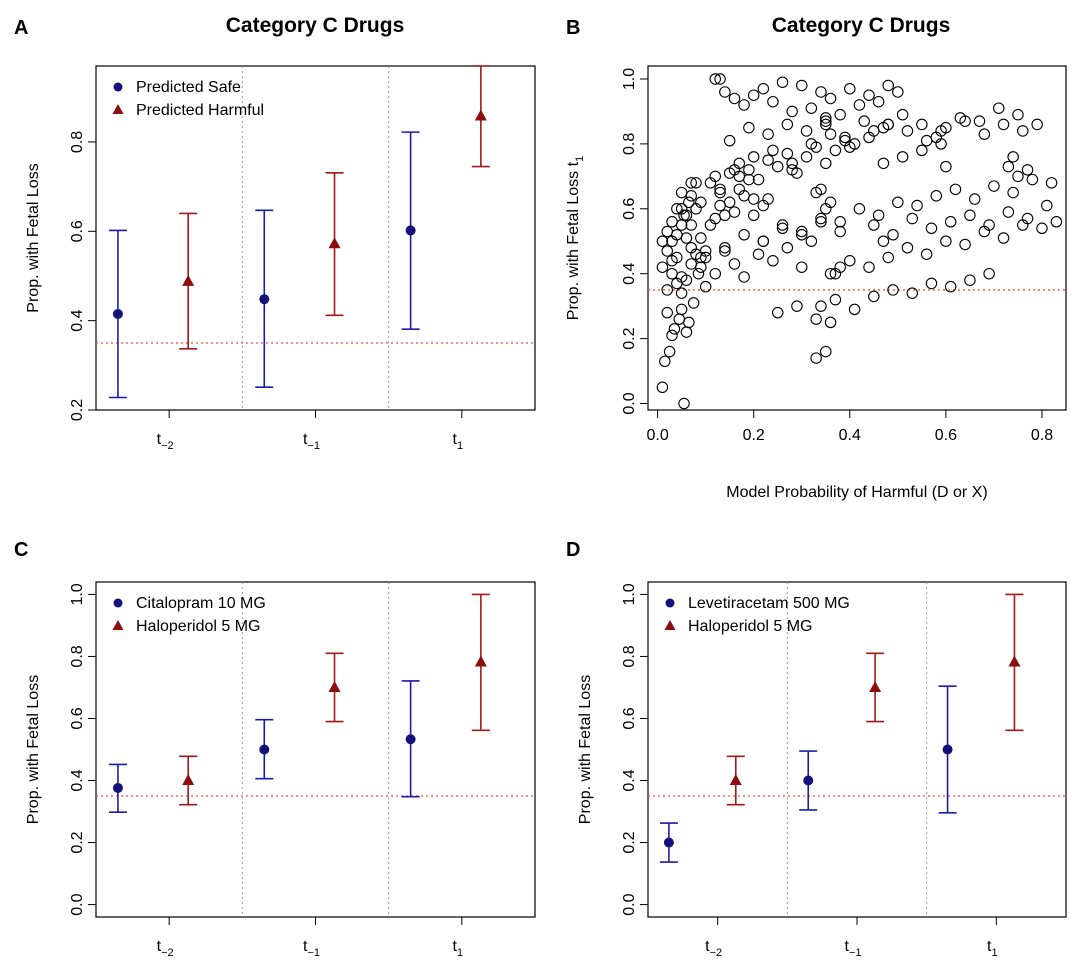 The width and height of the screenshot is (1072, 965). What do you see at coordinates (657, 435) in the screenshot?
I see `x-tick-label: 0.0` at bounding box center [657, 435].